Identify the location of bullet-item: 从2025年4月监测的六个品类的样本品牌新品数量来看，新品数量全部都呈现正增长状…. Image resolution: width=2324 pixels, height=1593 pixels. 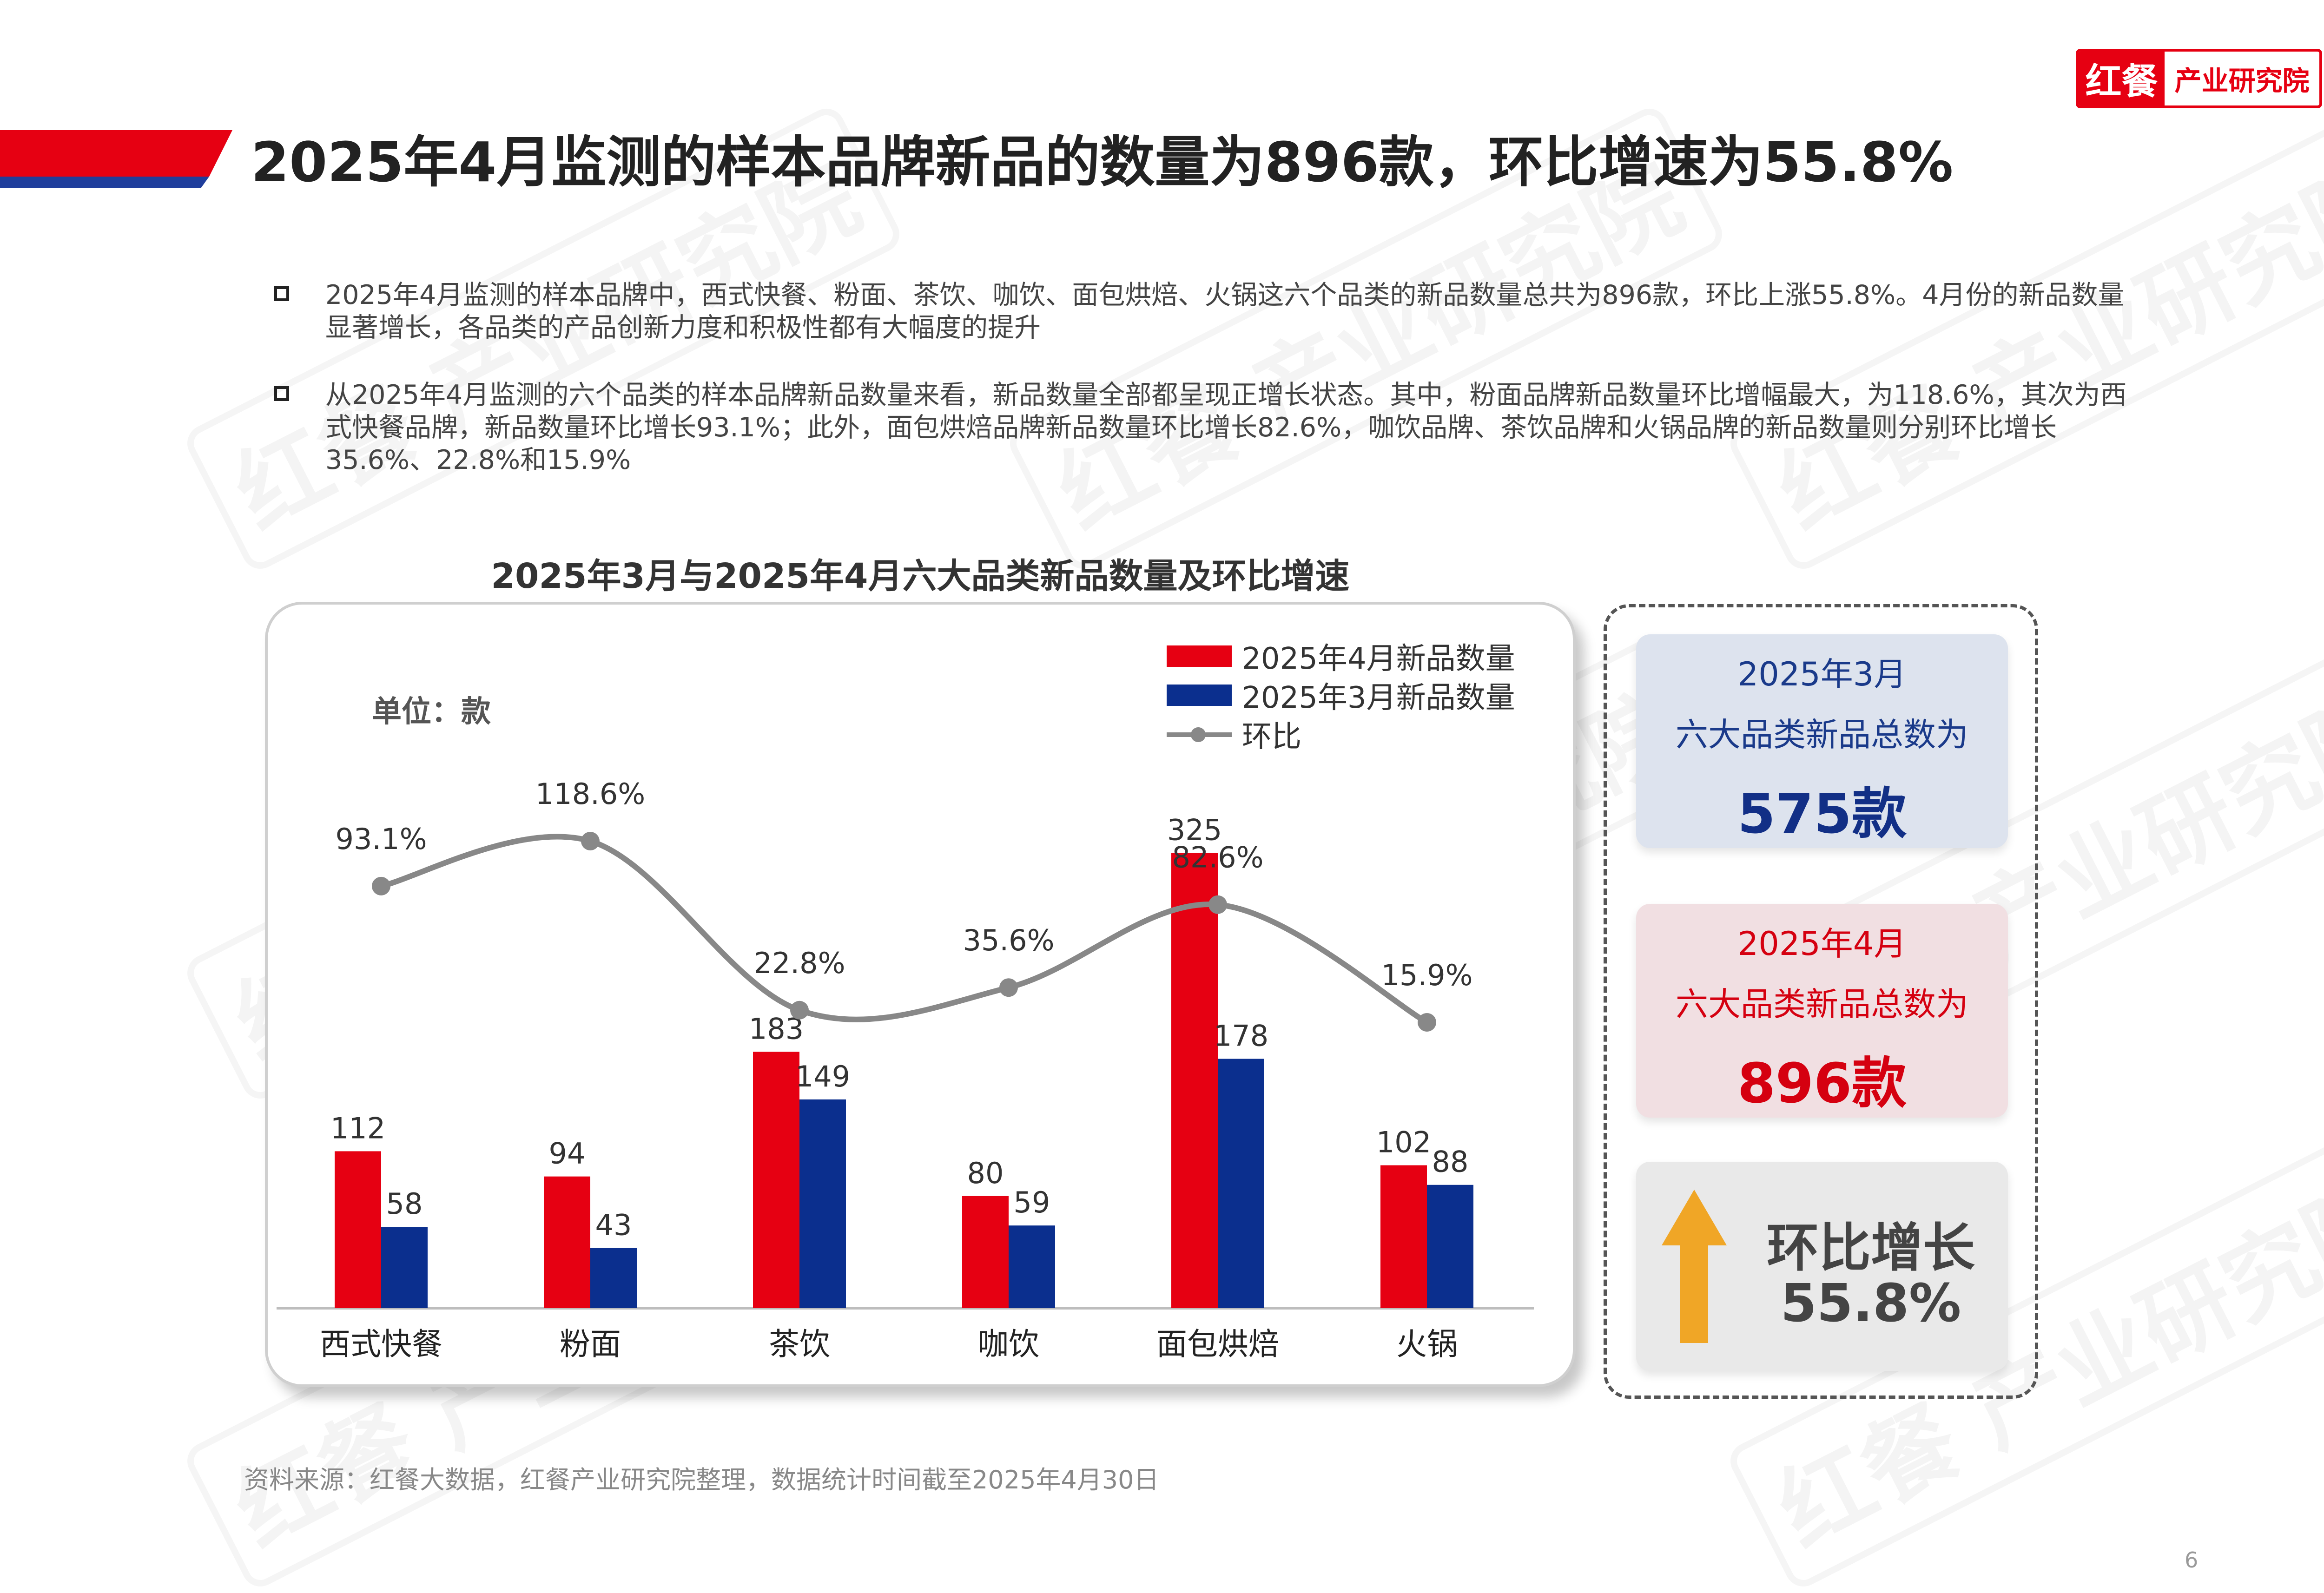
(1208, 427).